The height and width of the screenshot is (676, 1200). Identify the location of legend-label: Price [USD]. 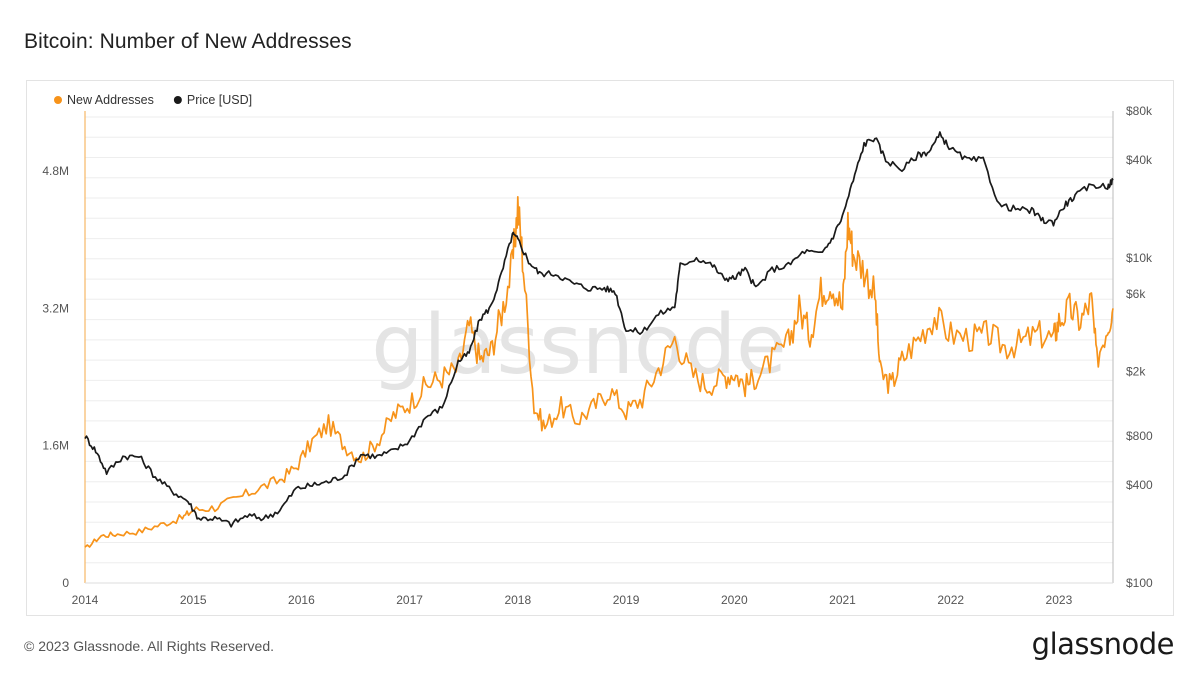
(219, 100).